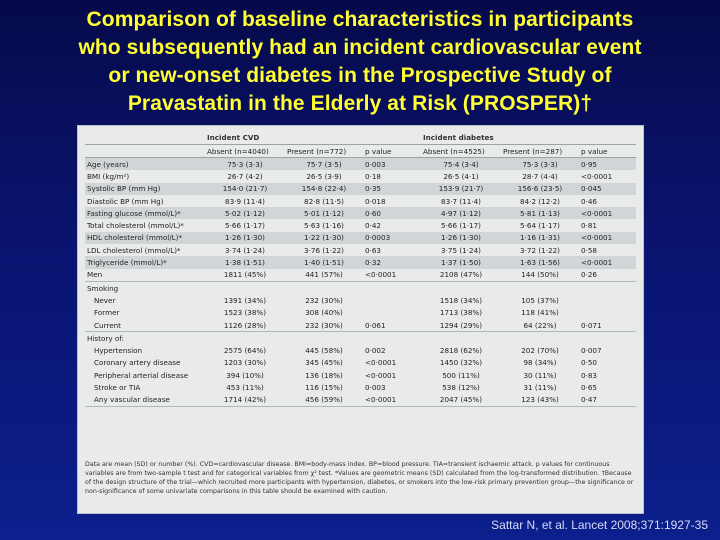  What do you see at coordinates (392, 213) in the screenshot?
I see `table-cell: 0·60` at bounding box center [392, 213].